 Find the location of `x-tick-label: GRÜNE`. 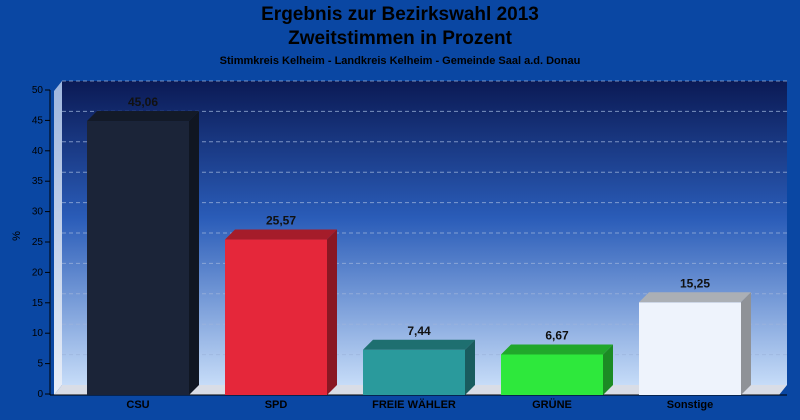

x-tick-label: GRÜNE is located at coordinates (552, 404).